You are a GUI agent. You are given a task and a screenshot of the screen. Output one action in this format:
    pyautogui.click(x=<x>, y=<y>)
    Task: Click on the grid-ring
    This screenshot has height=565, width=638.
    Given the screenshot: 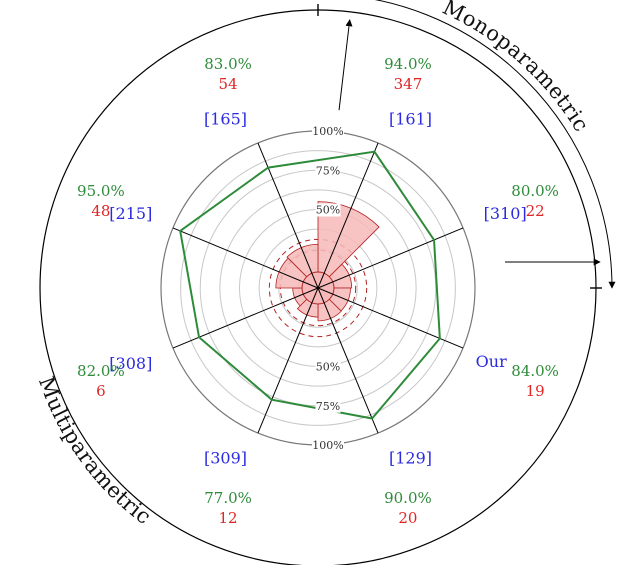 What is the action you would take?
    pyautogui.click(x=318, y=288)
    